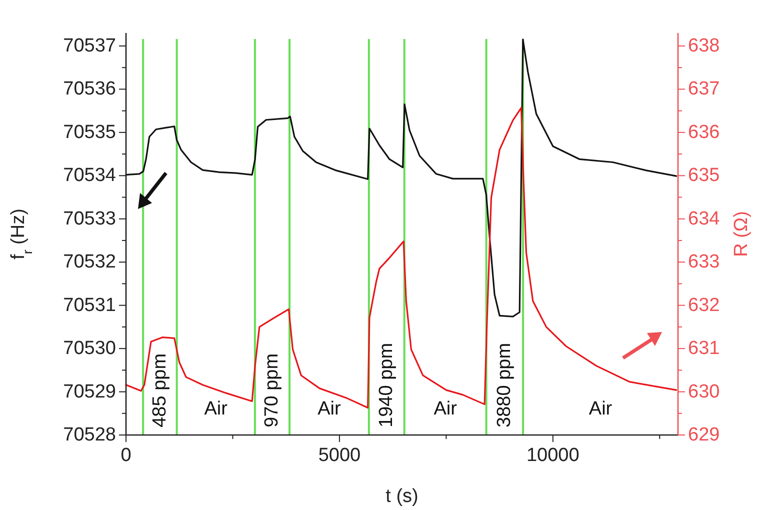  Describe the element at coordinates (704, 349) in the screenshot. I see `y2-tick-label: 631` at that location.